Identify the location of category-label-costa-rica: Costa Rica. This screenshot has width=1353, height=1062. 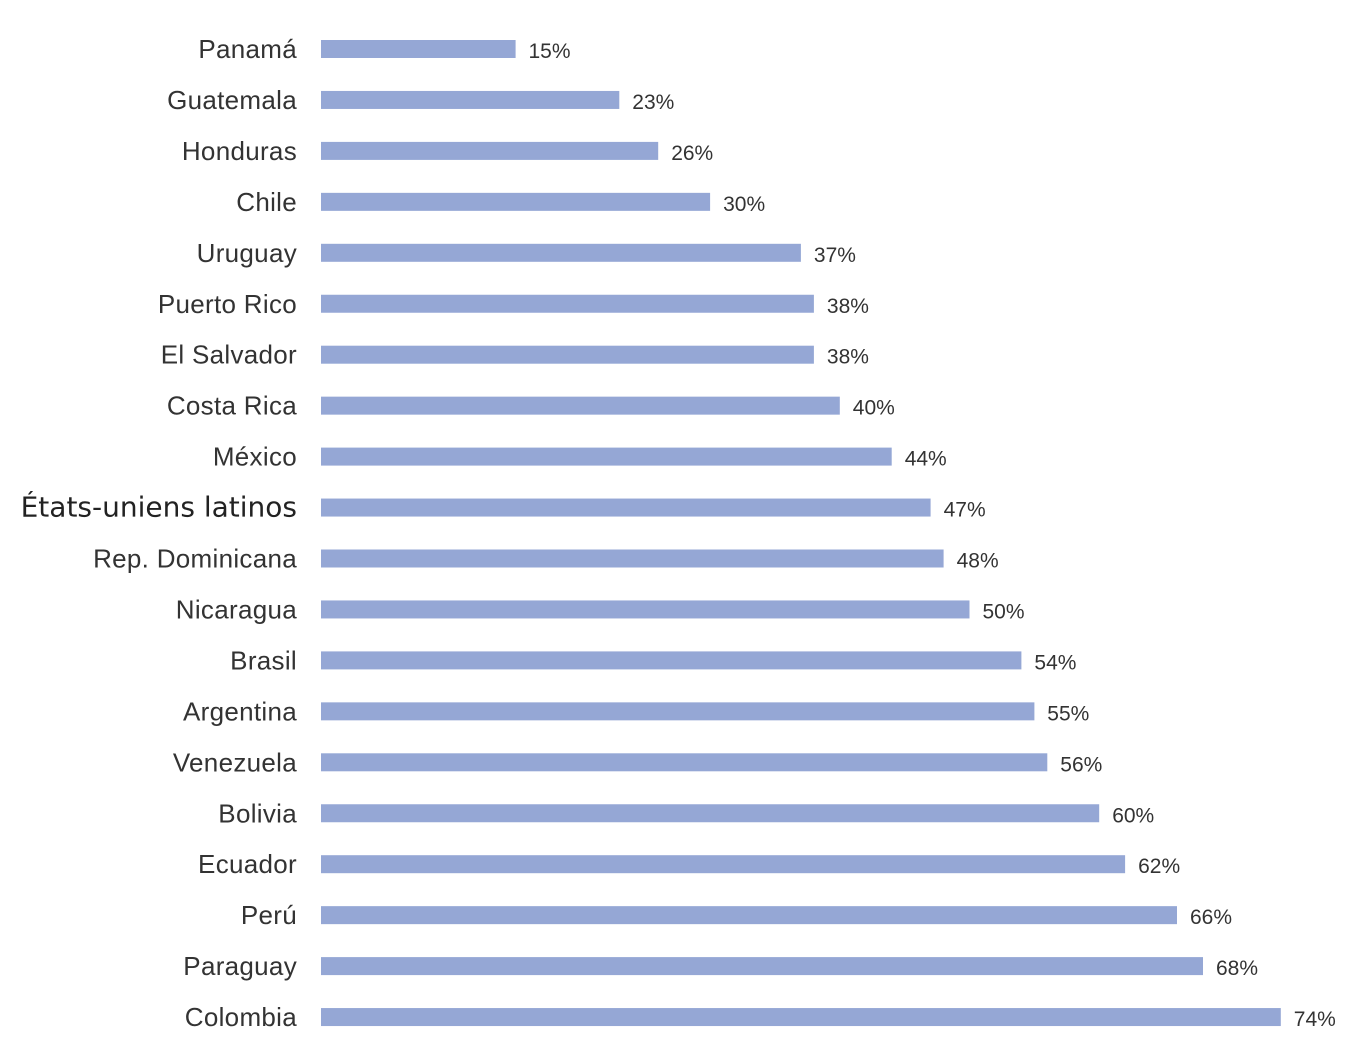
(232, 406).